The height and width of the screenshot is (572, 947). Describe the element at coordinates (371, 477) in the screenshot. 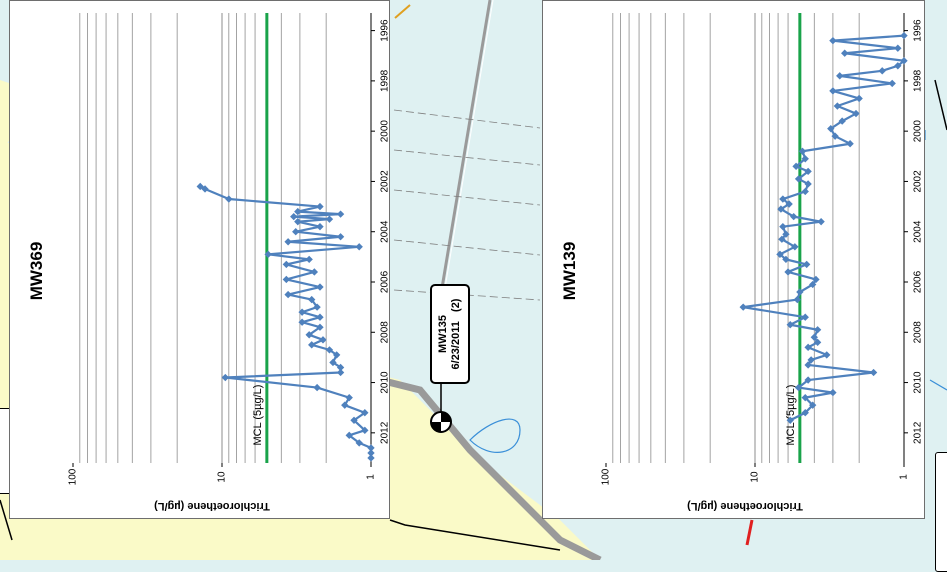

I see `y-tick-label: 1` at that location.